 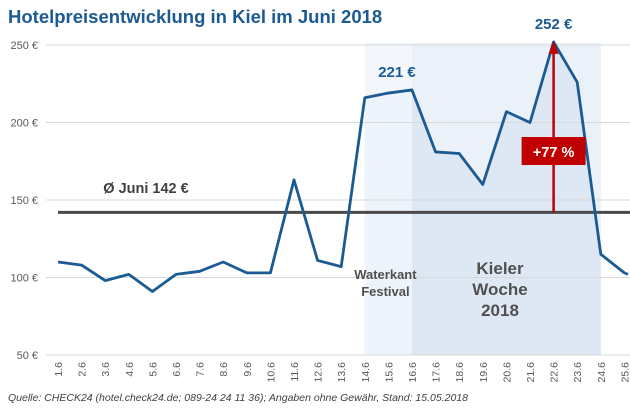 I want to click on x-tick-label: 3.6, so click(x=106, y=369).